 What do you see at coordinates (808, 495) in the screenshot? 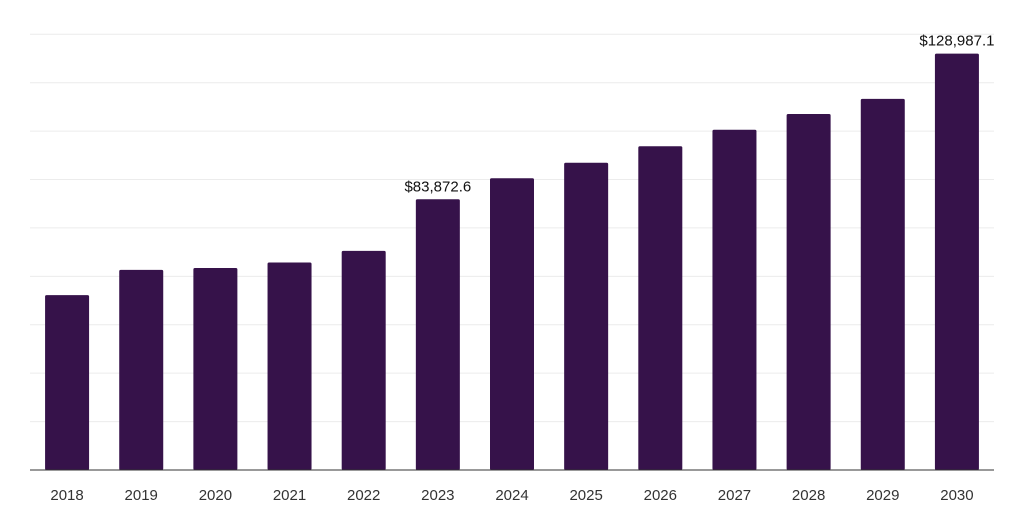
I see `x-tick-label-2028: 2028` at bounding box center [808, 495].